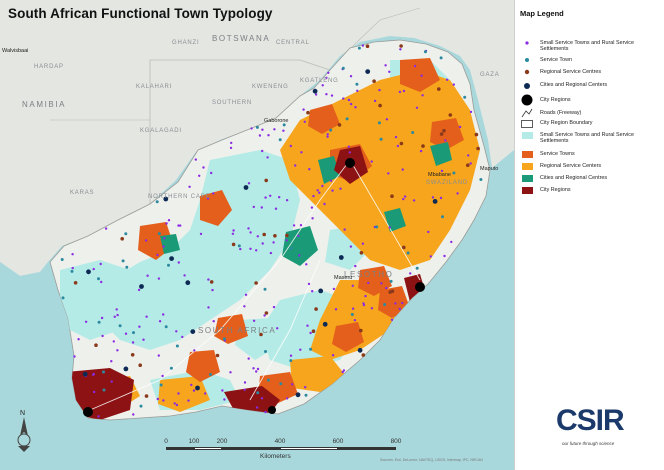 The image size is (664, 470). I want to click on city-region-point-gauteng, so click(350, 163).